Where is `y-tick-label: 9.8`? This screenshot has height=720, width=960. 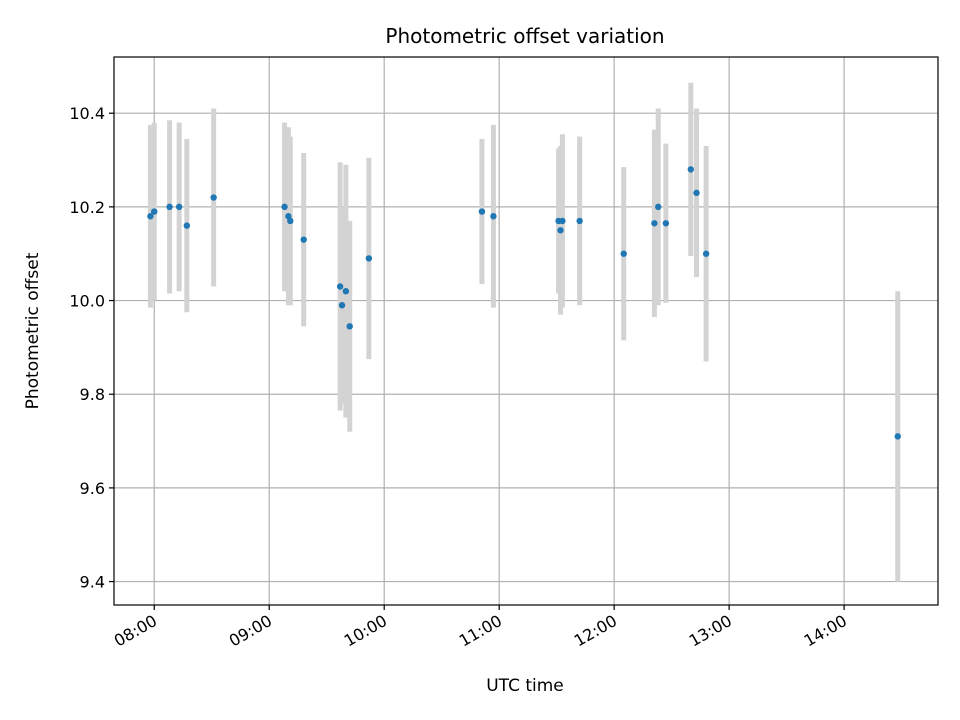 y-tick-label: 9.8 is located at coordinates (92, 394).